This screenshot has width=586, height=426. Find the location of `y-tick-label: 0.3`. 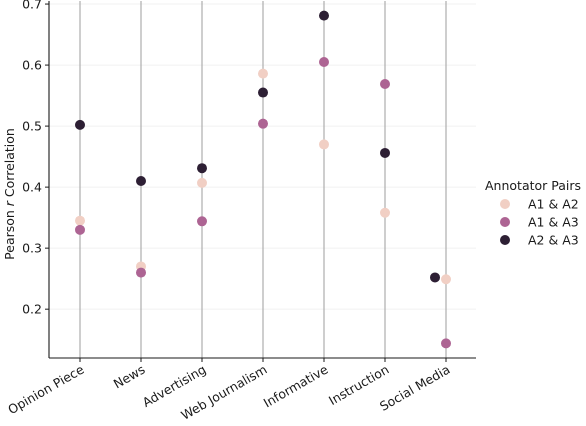

y-tick-label: 0.3 is located at coordinates (32, 248).